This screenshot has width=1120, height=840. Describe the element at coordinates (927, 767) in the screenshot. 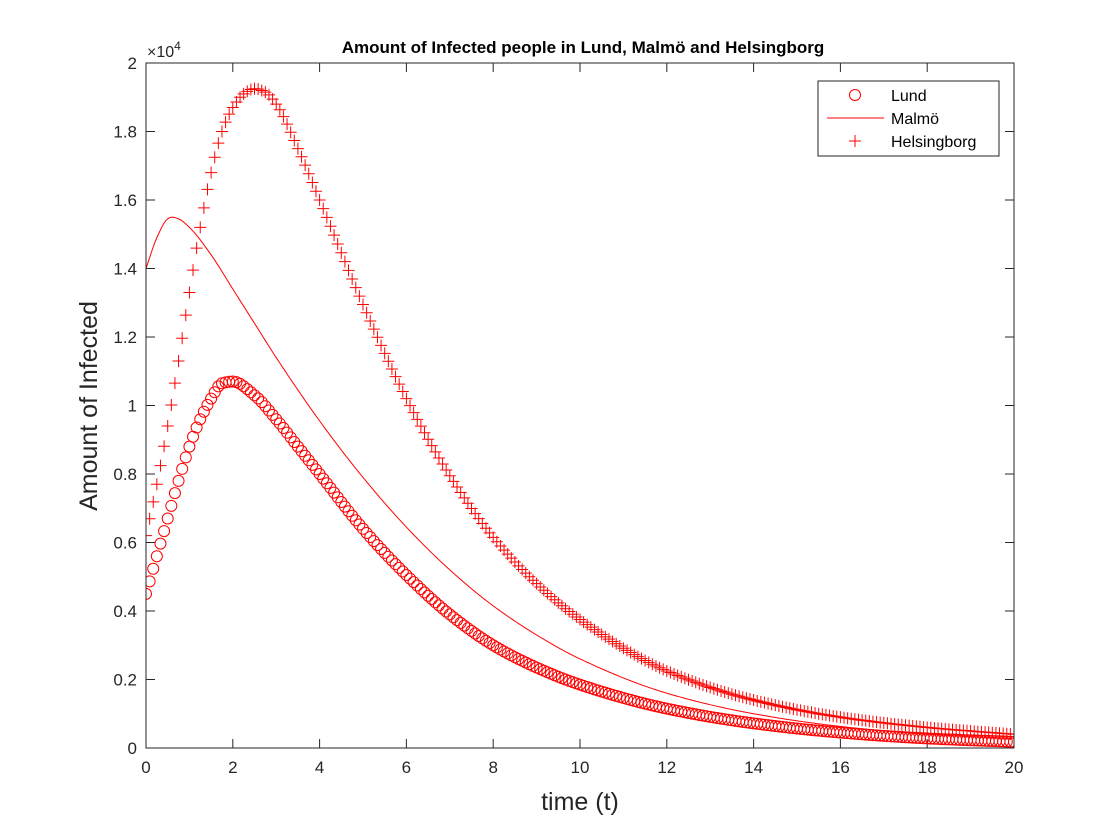

I see `x-tick-label: 18` at that location.